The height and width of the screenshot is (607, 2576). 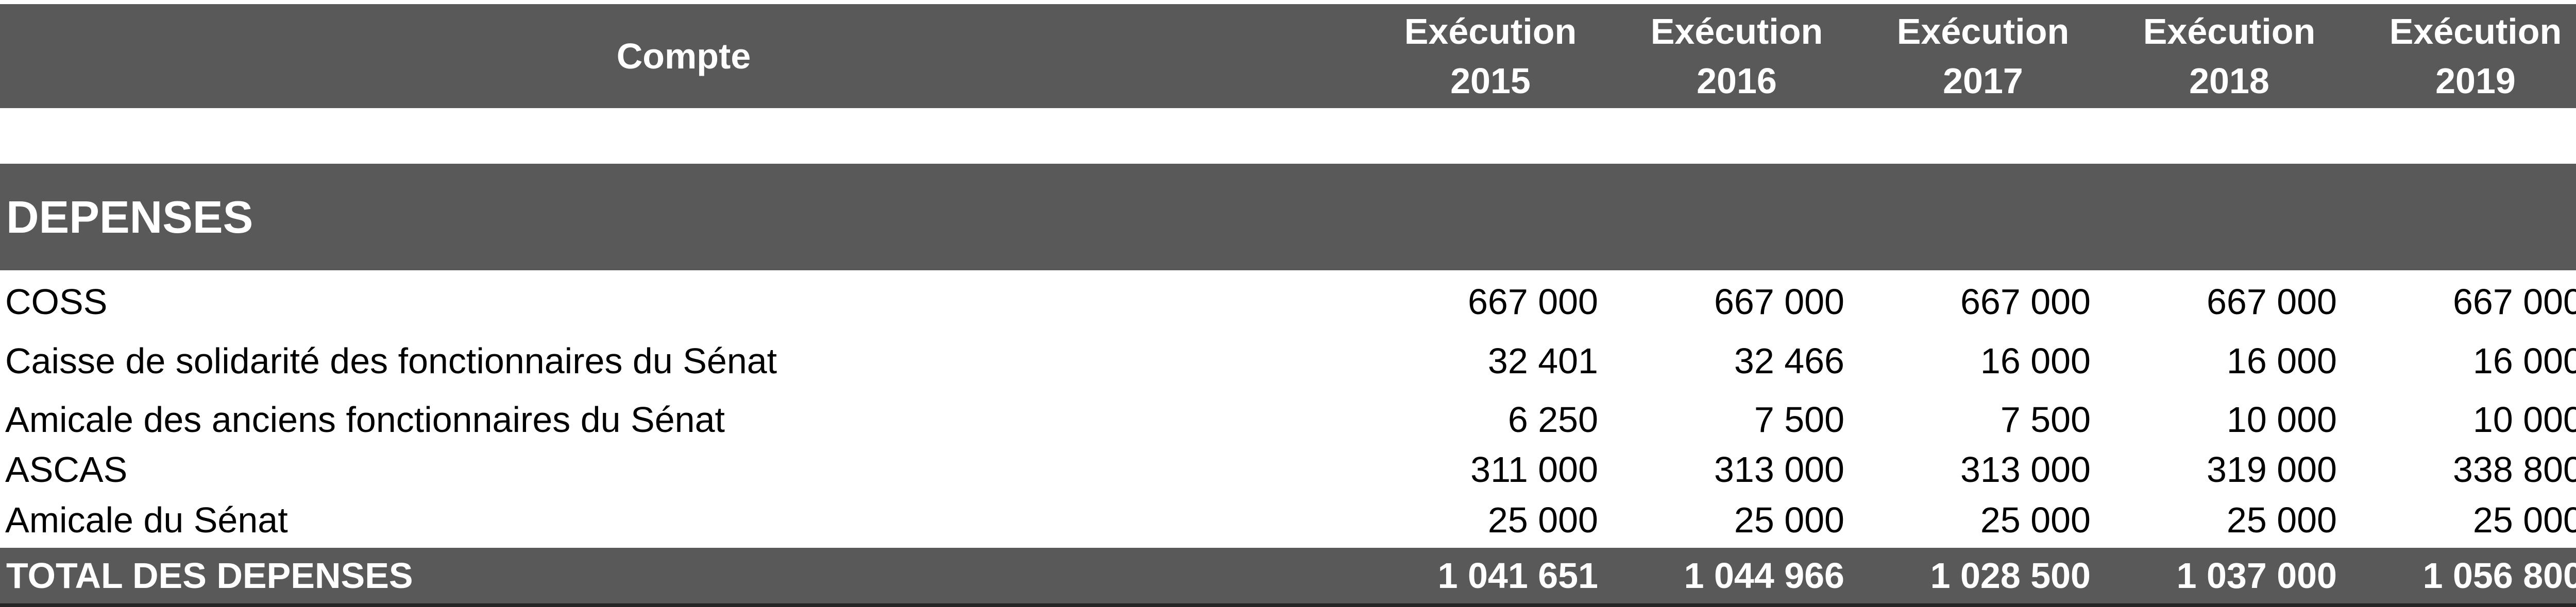 I want to click on total-value: 1 028 500, so click(x=2010, y=576).